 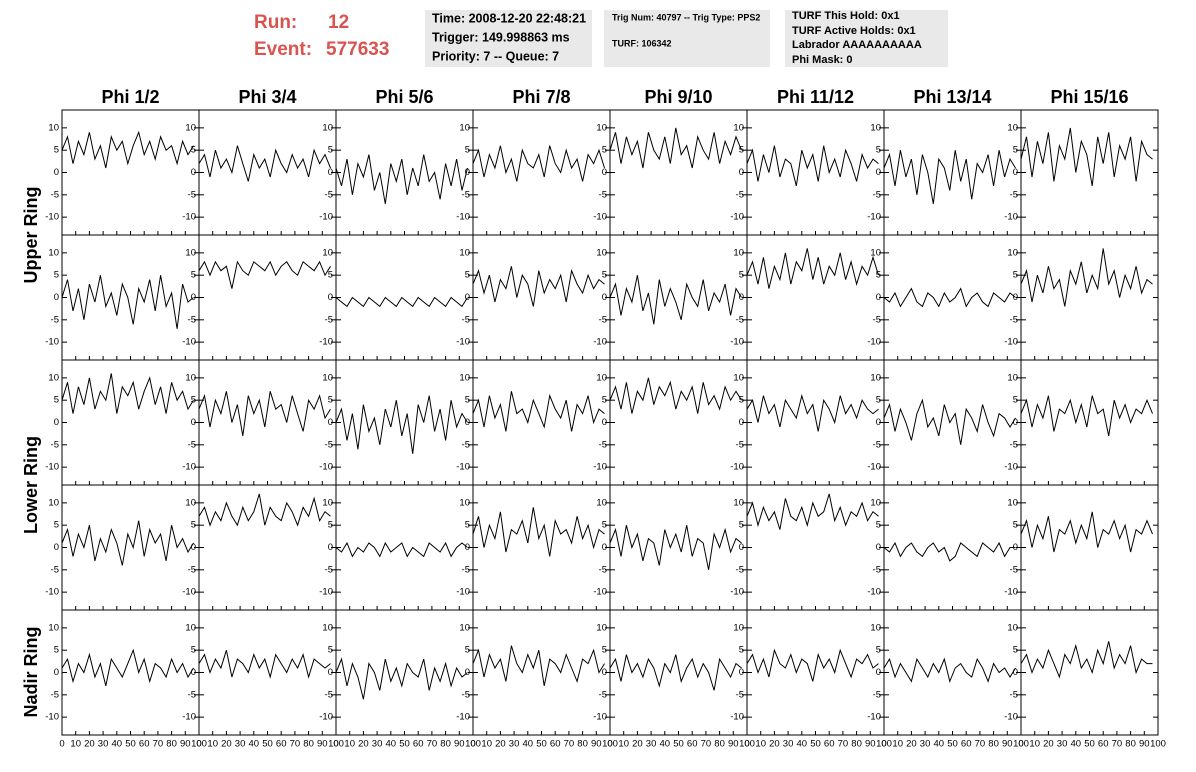 I want to click on column-title: Phi 3/4, so click(x=267, y=97).